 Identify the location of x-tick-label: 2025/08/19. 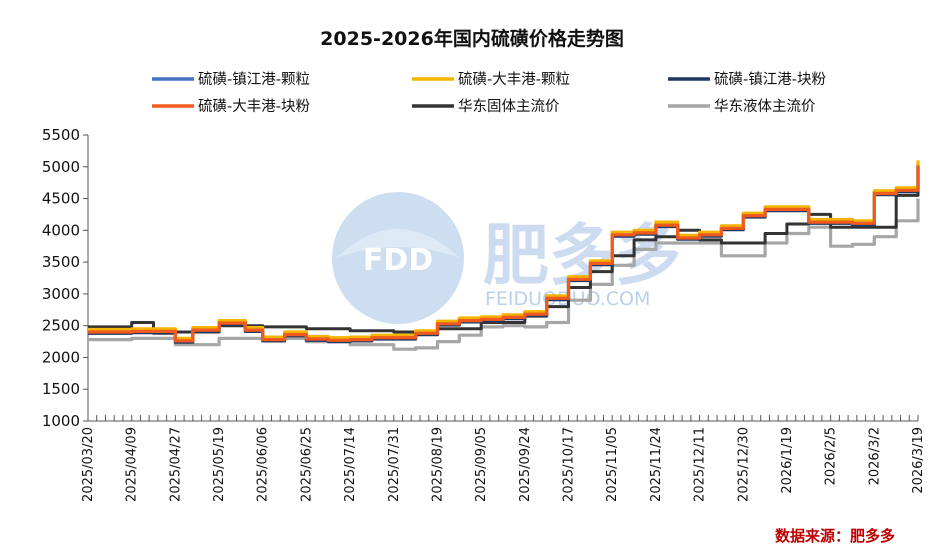
(437, 464).